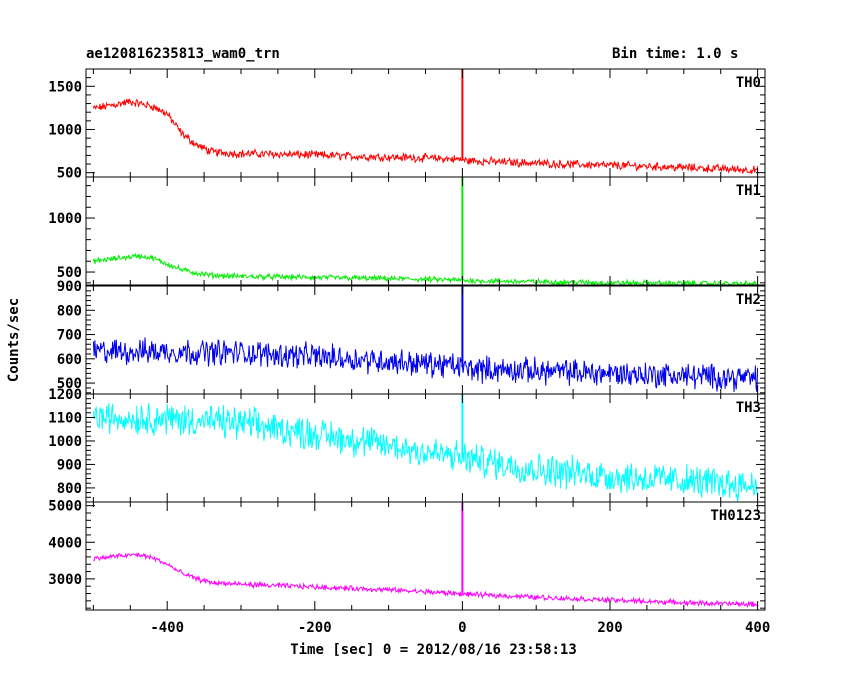 Image resolution: width=850 pixels, height=680 pixels. What do you see at coordinates (748, 191) in the screenshot?
I see `series-label-th1: TH1` at bounding box center [748, 191].